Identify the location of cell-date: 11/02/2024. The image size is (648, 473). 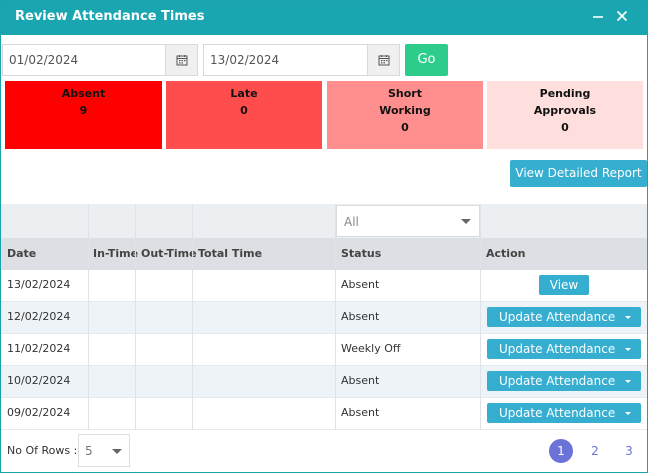
(39, 348).